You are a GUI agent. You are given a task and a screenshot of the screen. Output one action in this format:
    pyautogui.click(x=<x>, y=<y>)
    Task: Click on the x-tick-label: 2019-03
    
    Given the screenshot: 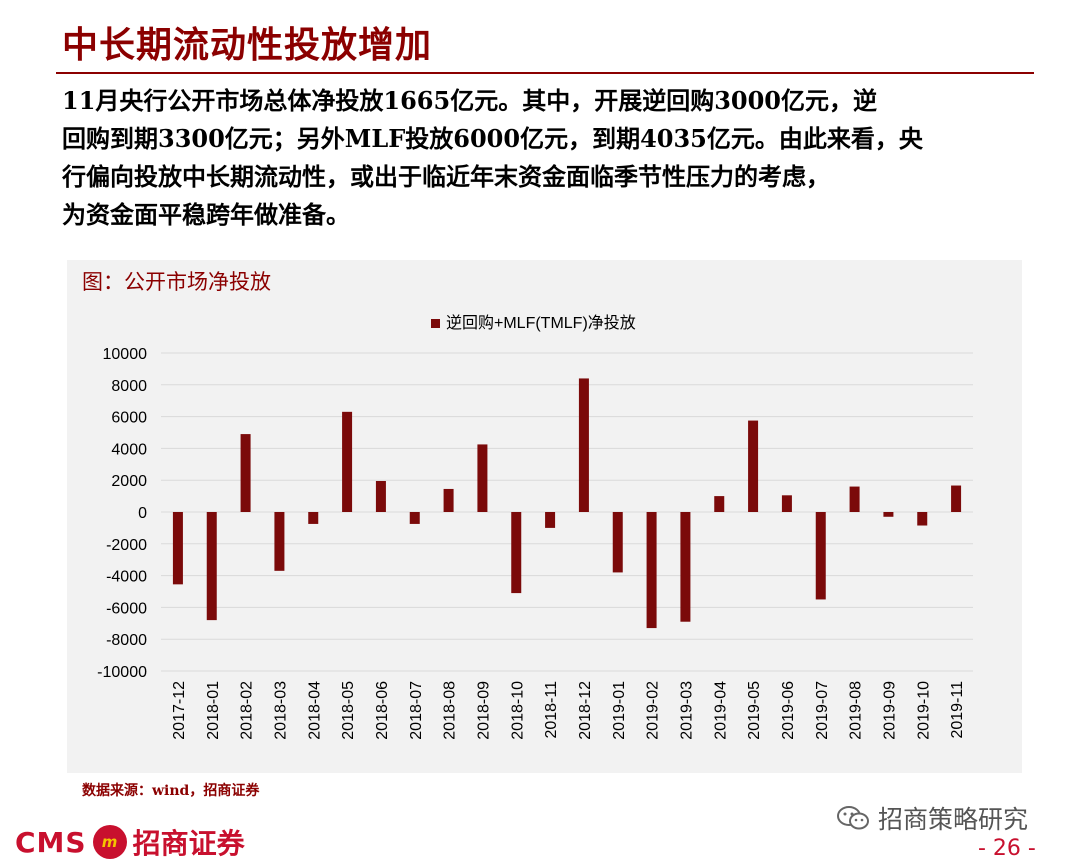 What is the action you would take?
    pyautogui.click(x=686, y=710)
    